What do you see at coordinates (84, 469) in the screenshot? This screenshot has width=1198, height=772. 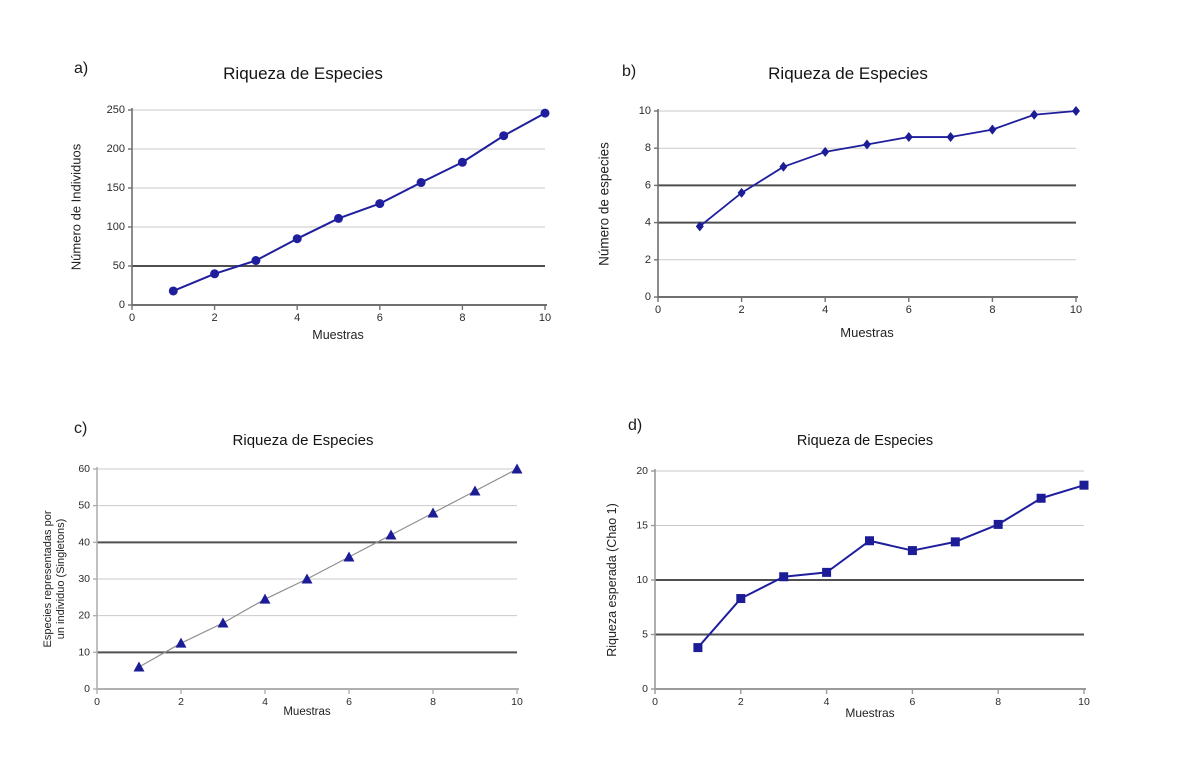 I see `y-tick-label: 60` at bounding box center [84, 469].